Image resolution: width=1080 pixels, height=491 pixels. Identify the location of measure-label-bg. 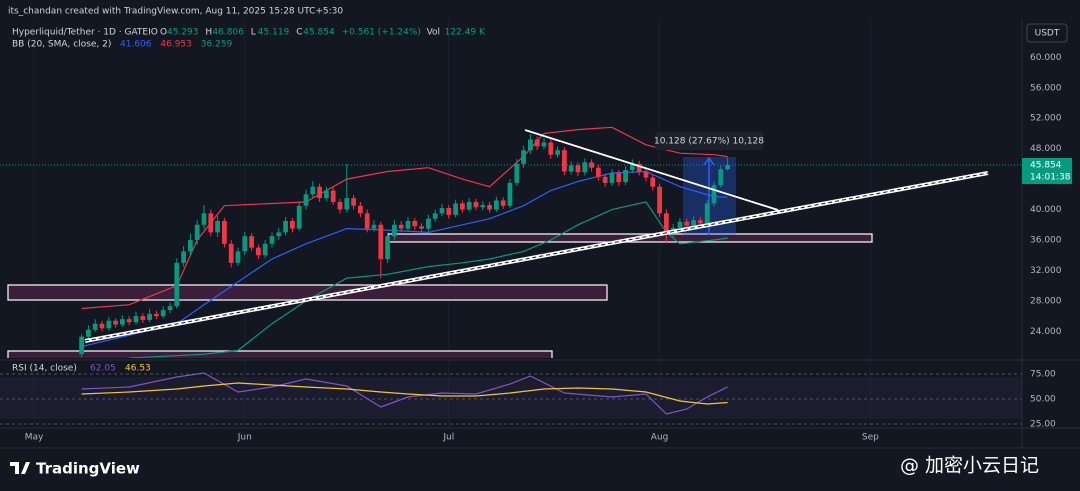
(709, 141).